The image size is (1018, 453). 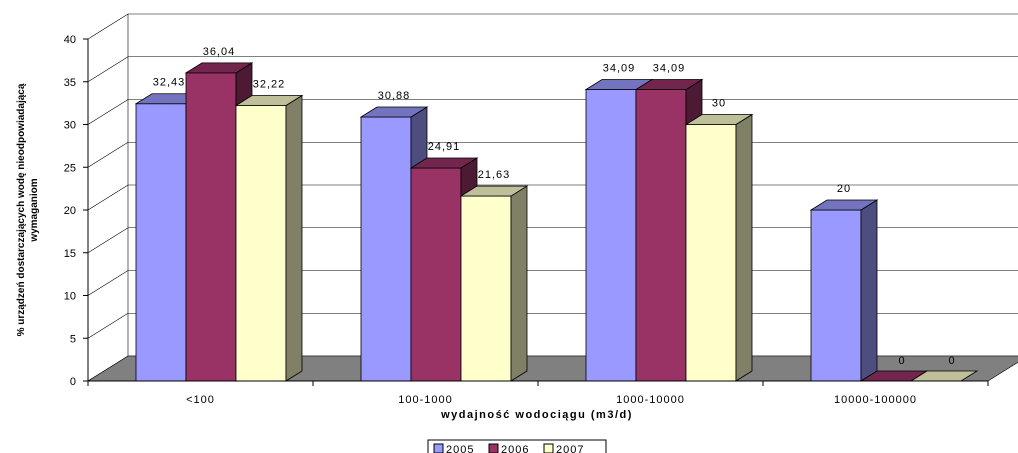 I want to click on y-tick-label-15: 15, so click(x=70, y=254).